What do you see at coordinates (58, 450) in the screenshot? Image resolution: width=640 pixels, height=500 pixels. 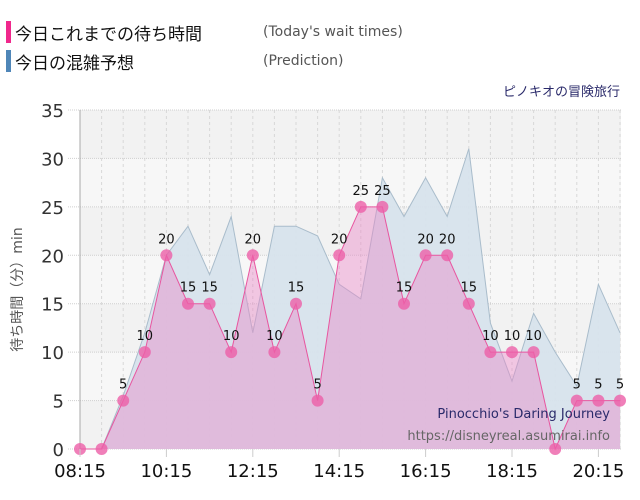 I see `y-tick-label: 0` at bounding box center [58, 450].